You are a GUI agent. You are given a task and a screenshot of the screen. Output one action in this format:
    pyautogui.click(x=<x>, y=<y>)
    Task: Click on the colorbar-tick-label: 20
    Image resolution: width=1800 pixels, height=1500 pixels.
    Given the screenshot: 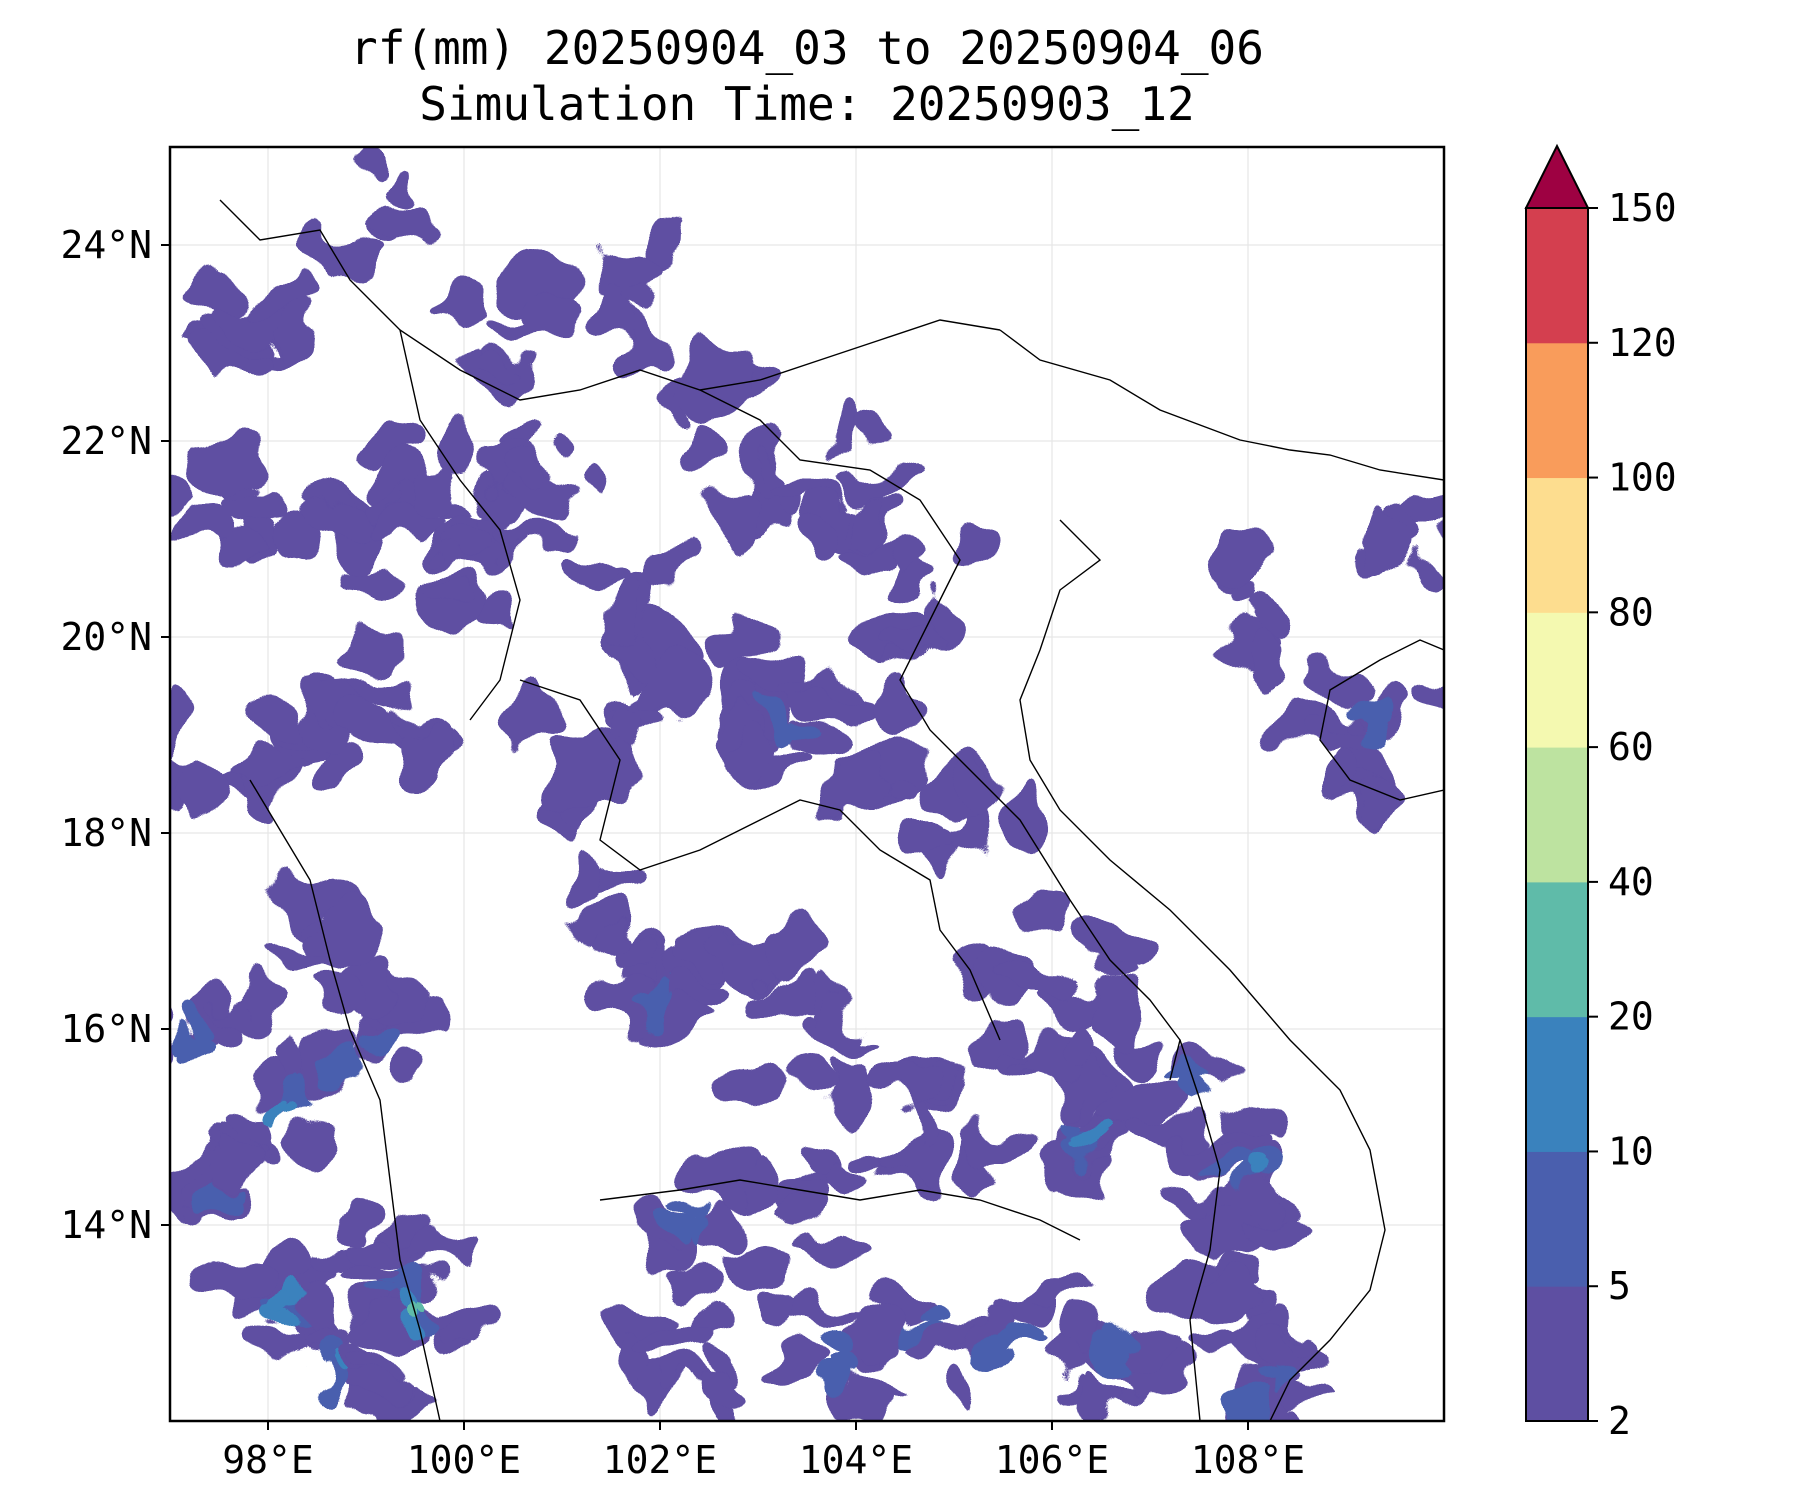 What is the action you would take?
    pyautogui.click(x=1631, y=1017)
    